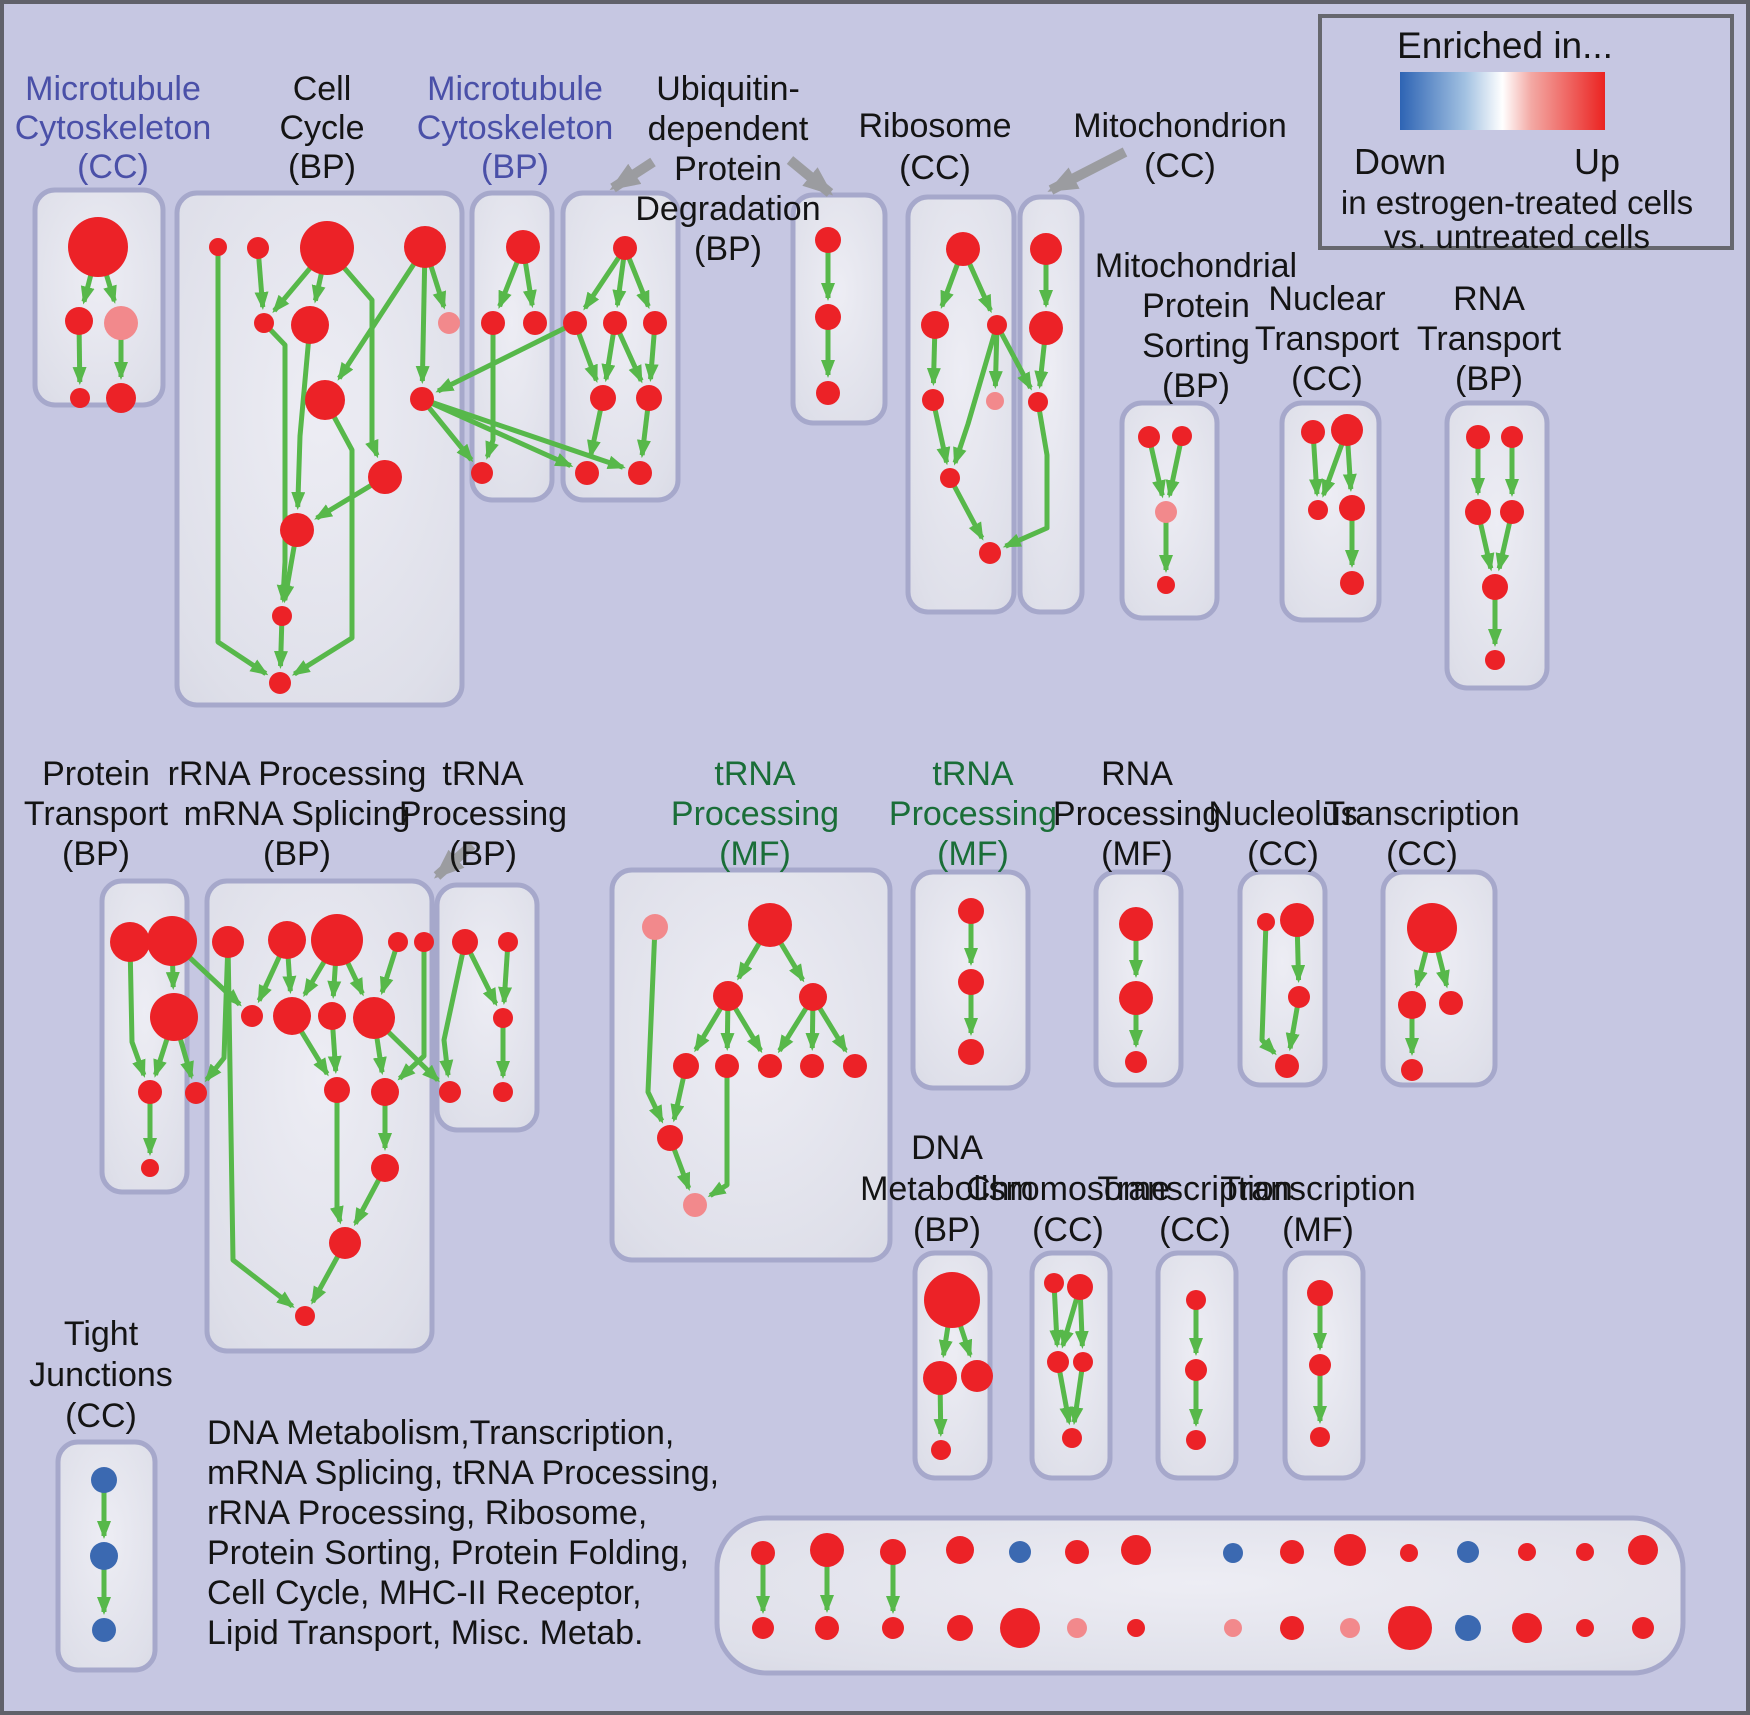  Describe the element at coordinates (1072, 1438) in the screenshot. I see `node-chrm-b` at that location.